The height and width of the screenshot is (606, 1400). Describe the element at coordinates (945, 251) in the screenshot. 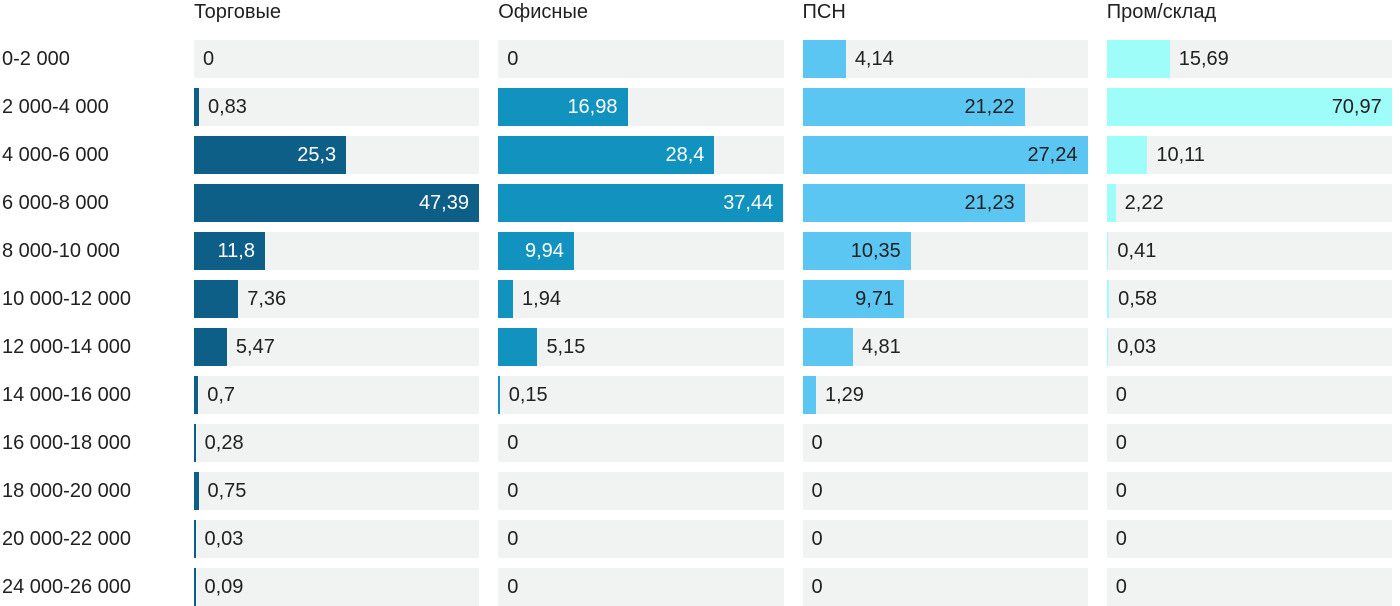

I see `bar-track: 10,35` at that location.